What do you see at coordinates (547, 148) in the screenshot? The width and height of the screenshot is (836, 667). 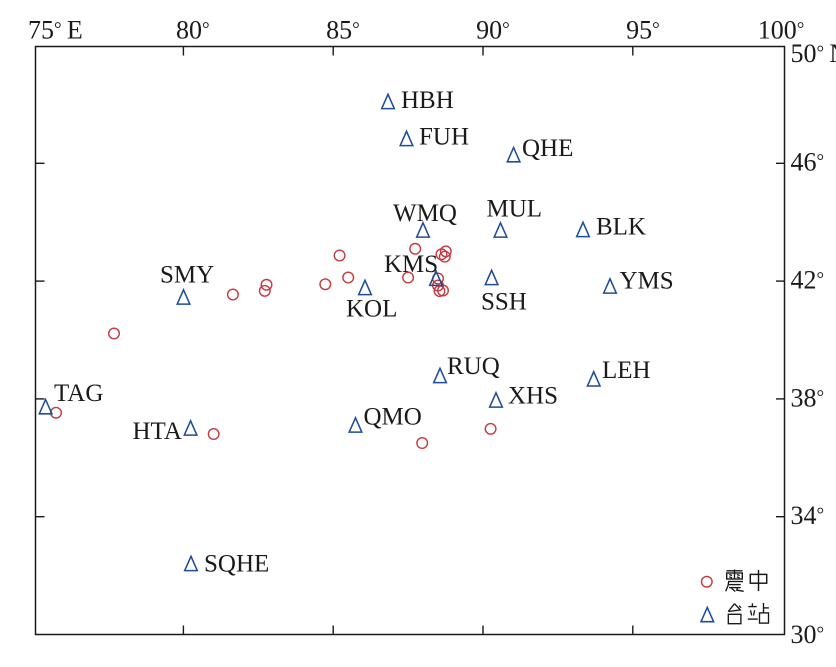 I see `svg-text: QHE` at bounding box center [547, 148].